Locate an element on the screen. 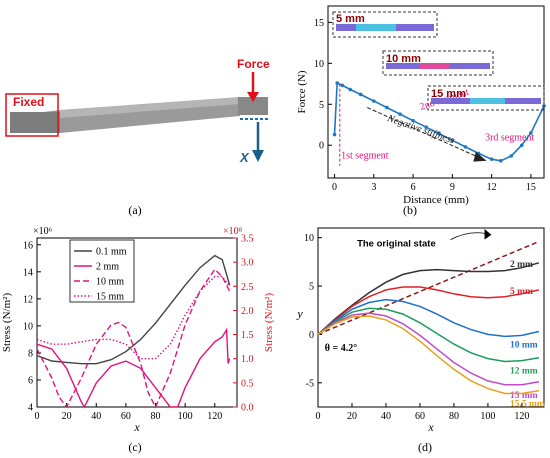 Image resolution: width=550 pixels, height=458 pixels. x-tick-label-c: 80 is located at coordinates (156, 416).